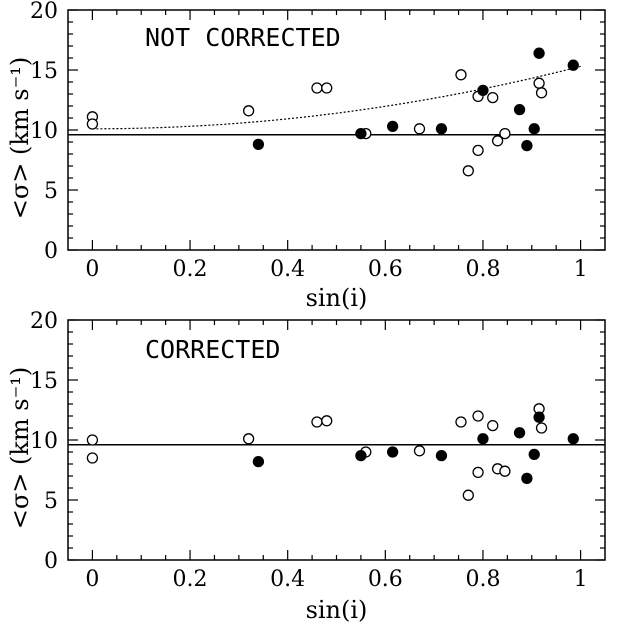 This screenshot has height=625, width=622. Describe the element at coordinates (332, 452) in the screenshot. I see `data-points` at that location.